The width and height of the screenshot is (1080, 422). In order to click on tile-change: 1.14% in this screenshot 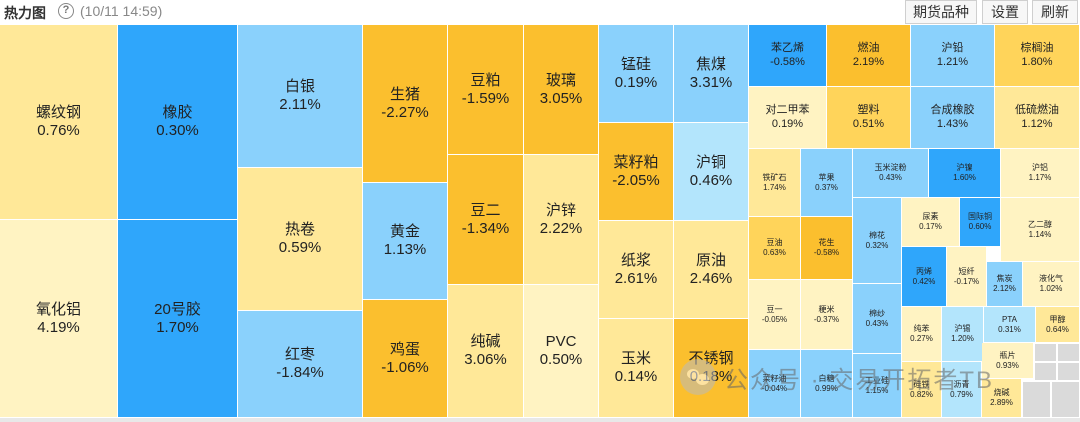, I will do `click(1040, 234)`.